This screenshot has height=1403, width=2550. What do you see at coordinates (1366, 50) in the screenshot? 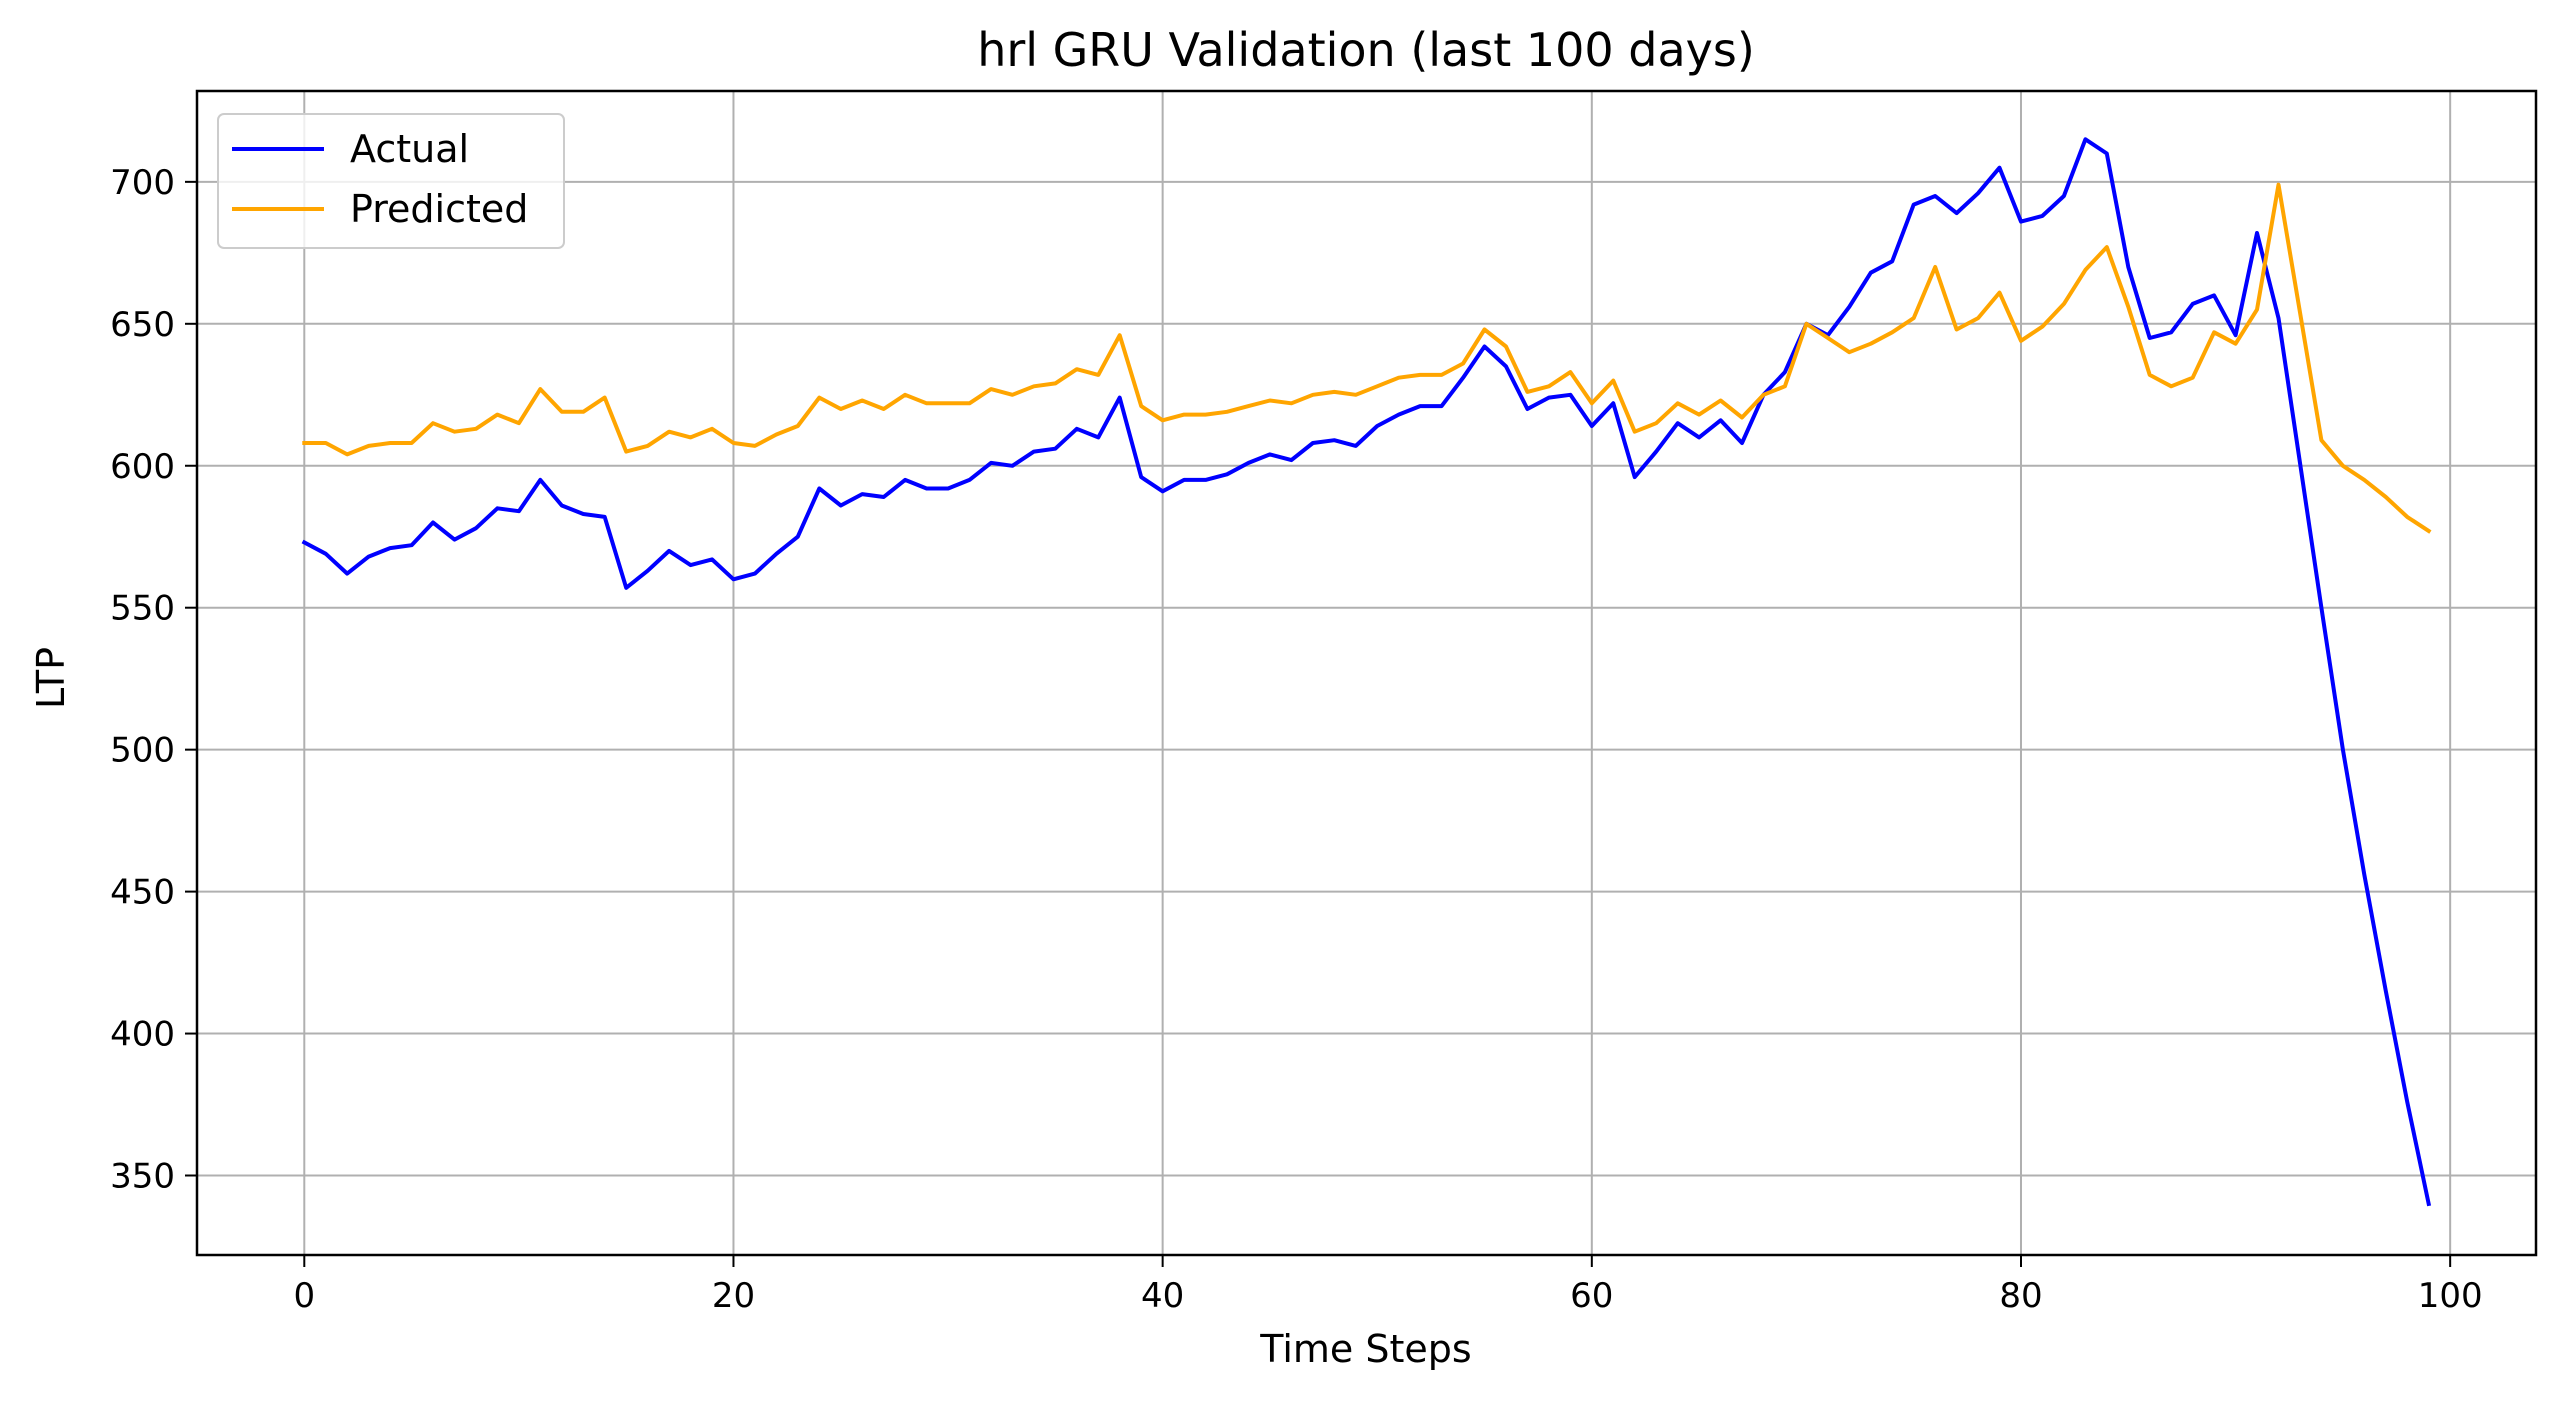
I see `chart-title: hrl GRU Validation (last 100 days)` at bounding box center [1366, 50].